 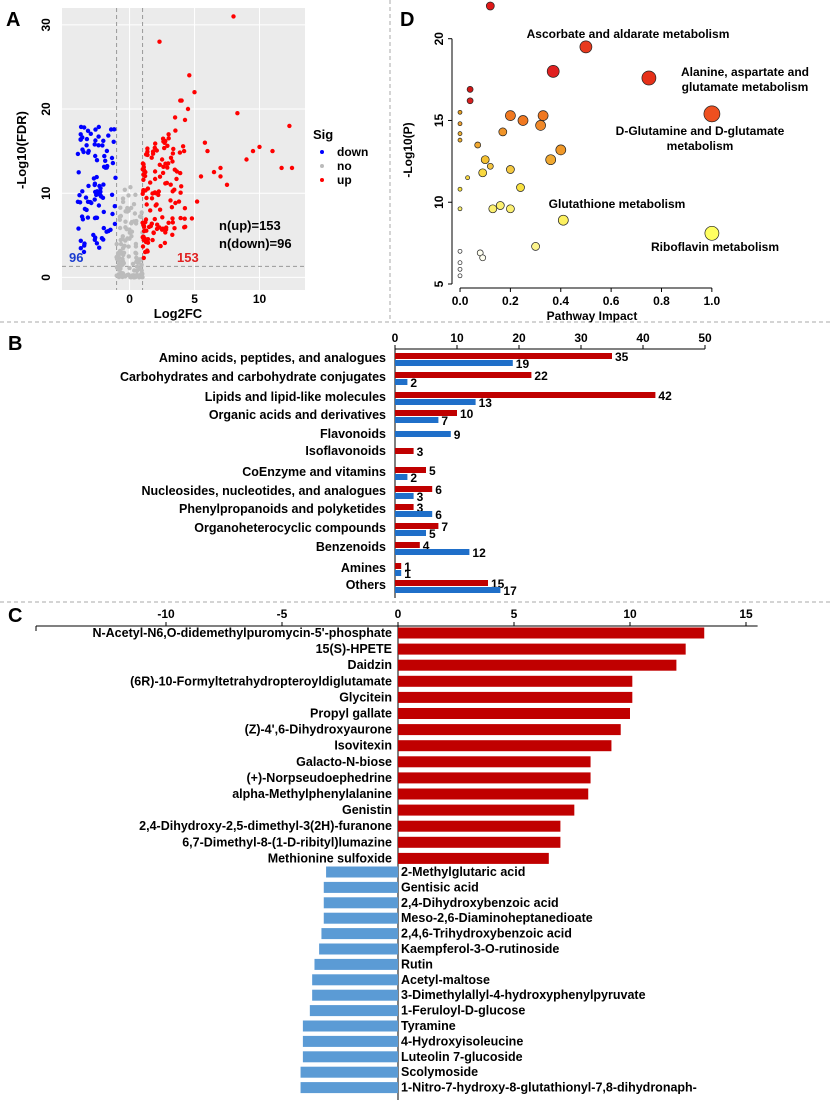 What do you see at coordinates (345, 451) in the screenshot?
I see `class-category-label: Isoflavonoids` at bounding box center [345, 451].